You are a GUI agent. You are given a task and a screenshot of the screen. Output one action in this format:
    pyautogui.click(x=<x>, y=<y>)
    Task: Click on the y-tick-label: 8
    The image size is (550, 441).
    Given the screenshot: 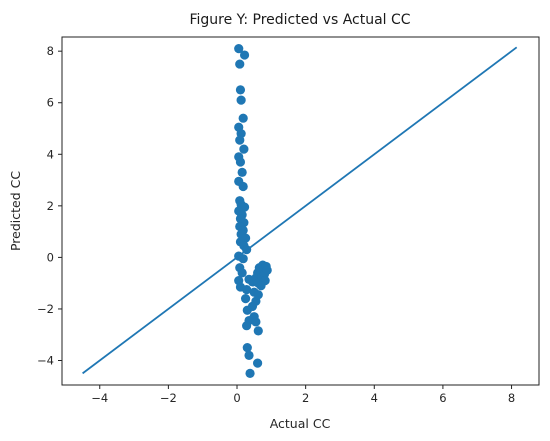 What is the action you would take?
    pyautogui.click(x=50, y=51)
    